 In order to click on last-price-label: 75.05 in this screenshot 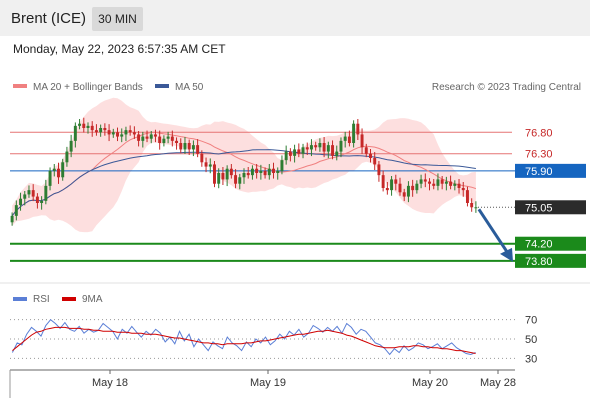, I will do `click(539, 208)`.